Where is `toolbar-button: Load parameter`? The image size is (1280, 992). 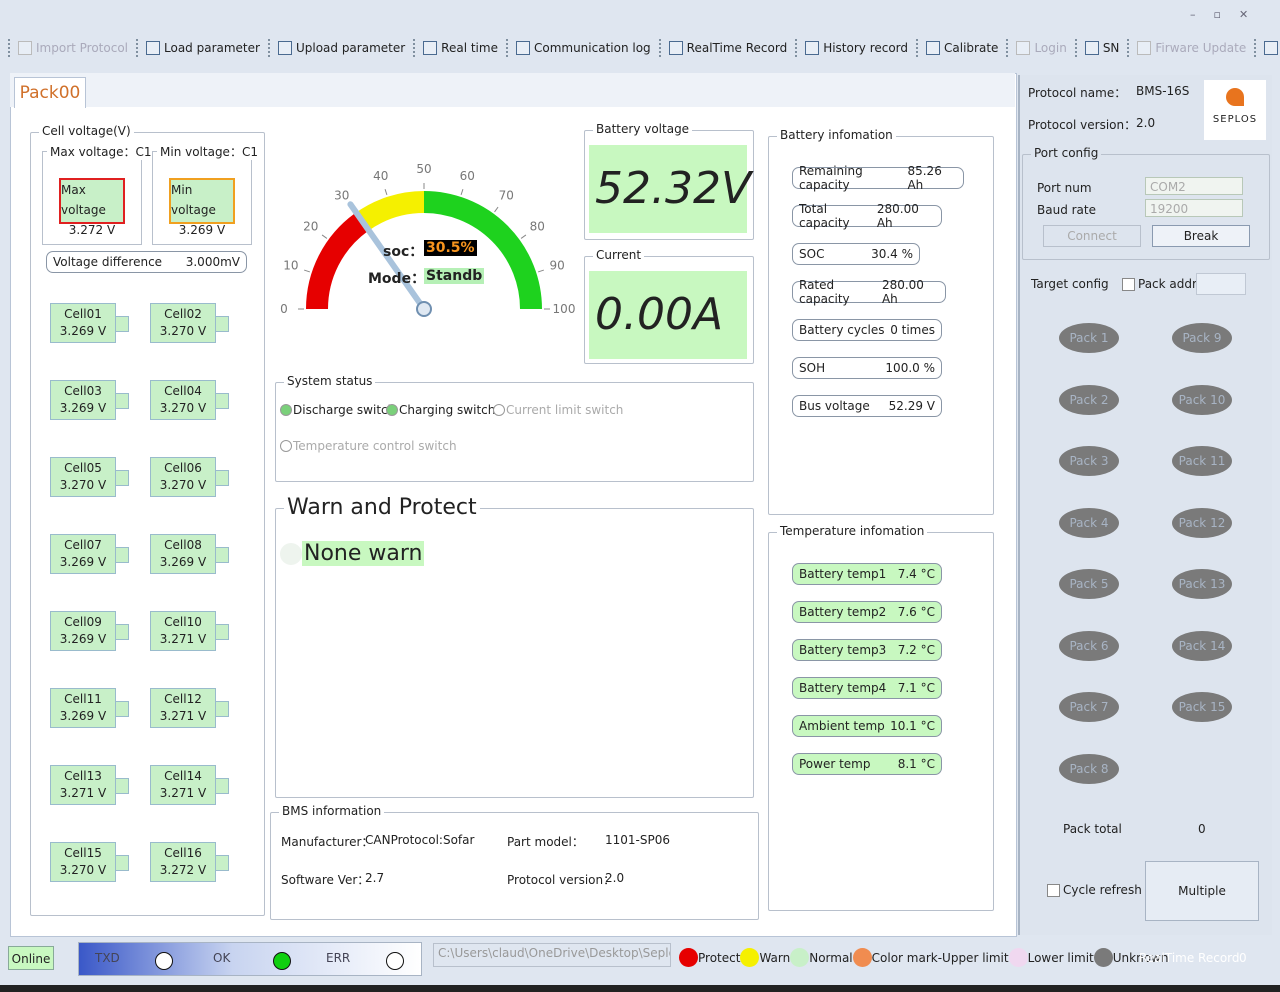
toolbar-button: Load parameter is located at coordinates (212, 48).